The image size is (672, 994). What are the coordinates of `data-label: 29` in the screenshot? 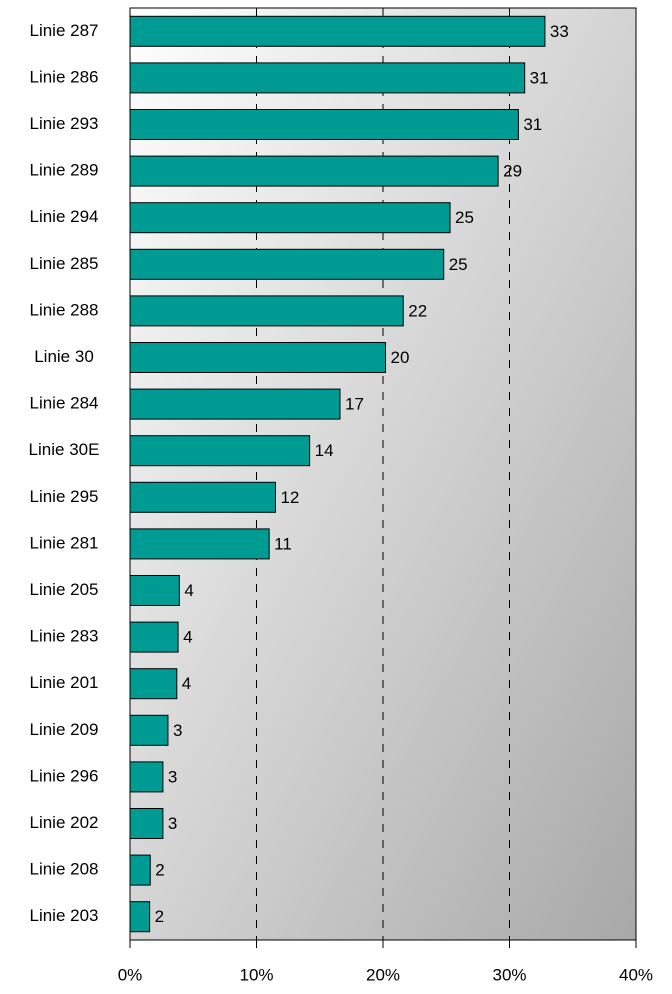 It's located at (512, 171).